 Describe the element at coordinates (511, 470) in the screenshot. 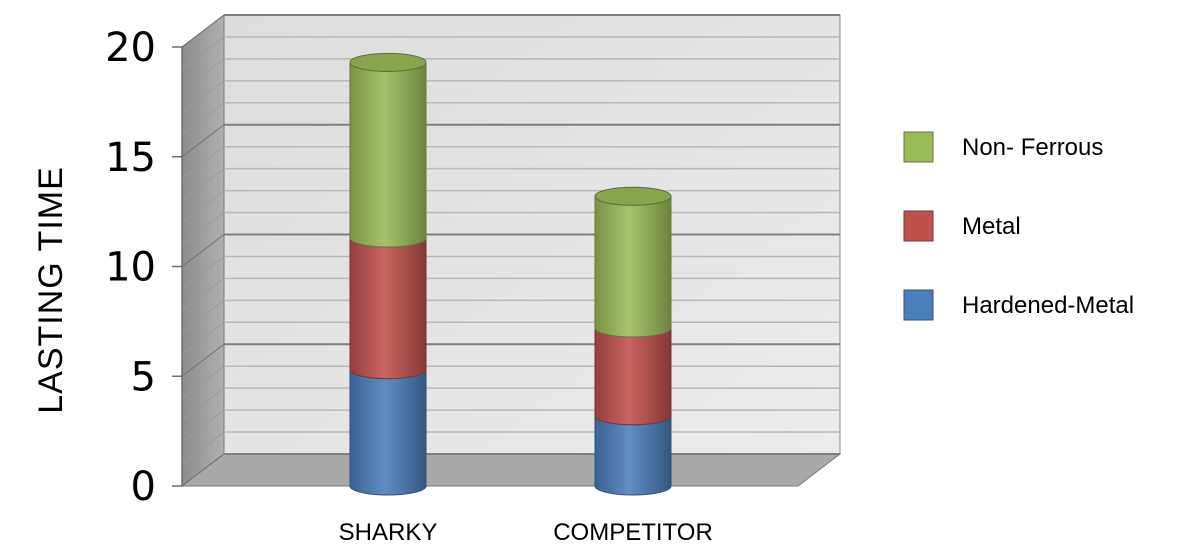

I see `floor` at that location.